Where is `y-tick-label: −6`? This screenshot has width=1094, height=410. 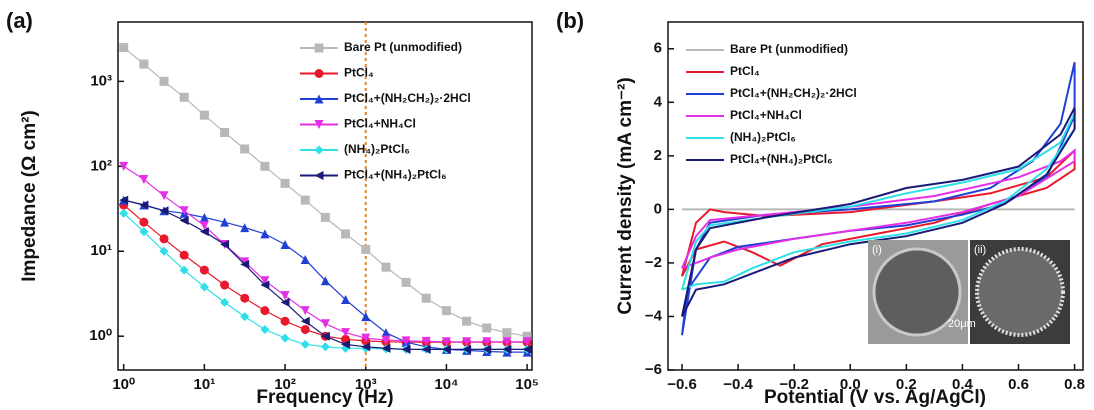 y-tick-label: −6 is located at coordinates (653, 369).